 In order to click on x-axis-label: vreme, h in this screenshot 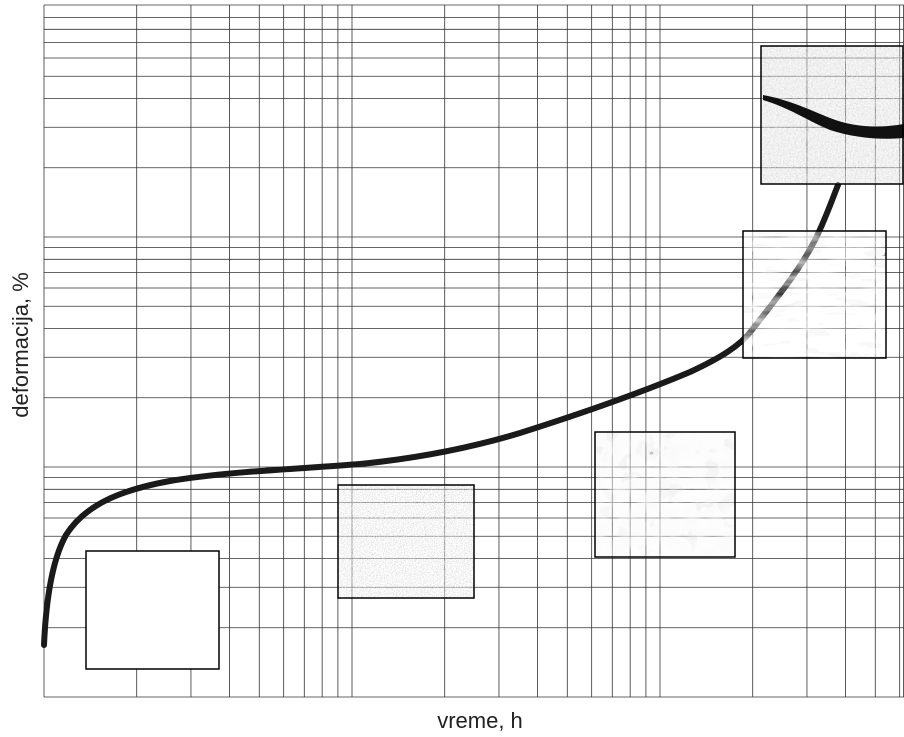, I will do `click(480, 720)`.